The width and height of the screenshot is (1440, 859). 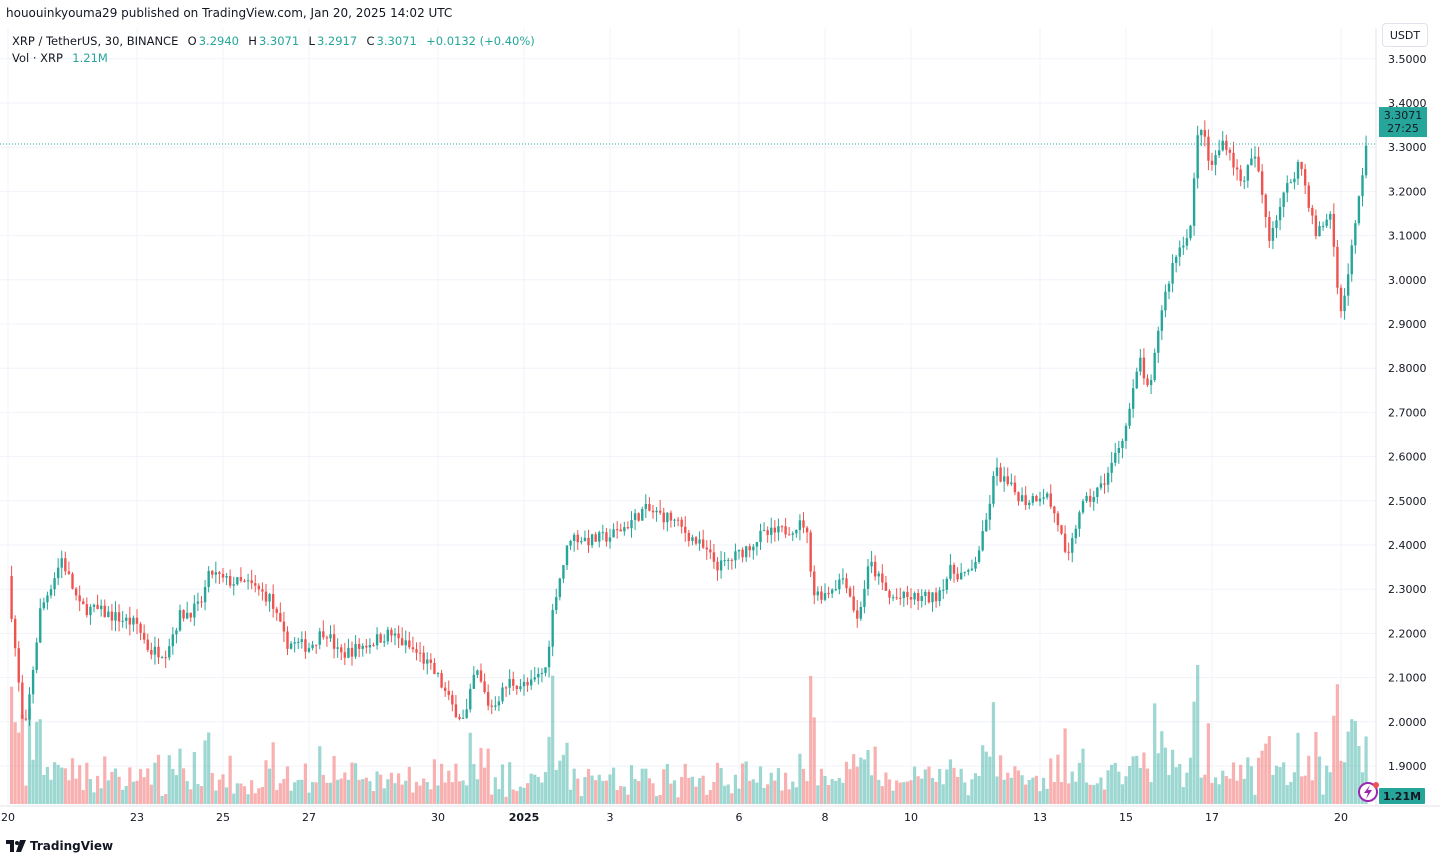 What do you see at coordinates (674, 817) in the screenshot?
I see `time-axis: 20 23 25 27 30 2025 3 6 8 10 13 15 17 20` at bounding box center [674, 817].